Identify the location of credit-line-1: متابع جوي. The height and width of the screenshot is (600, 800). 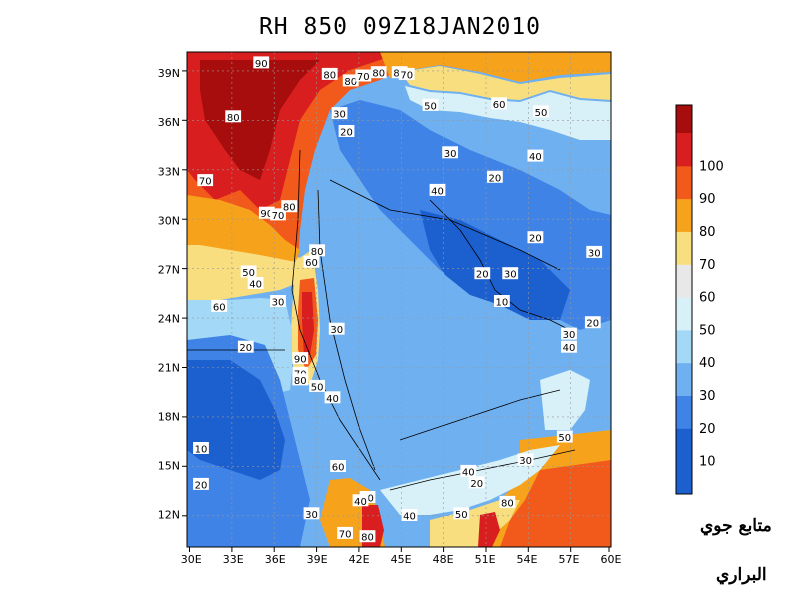
(736, 526).